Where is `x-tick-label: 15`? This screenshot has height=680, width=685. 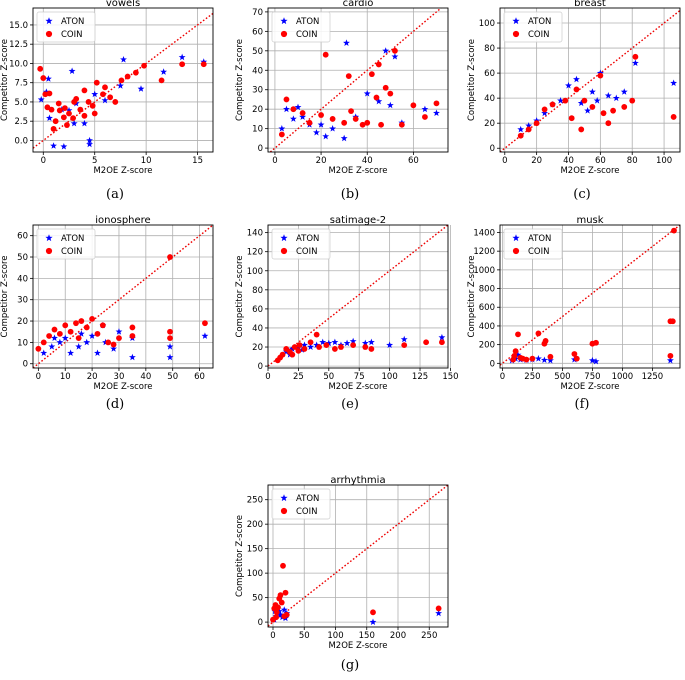
x-tick-label: 15 is located at coordinates (197, 161).